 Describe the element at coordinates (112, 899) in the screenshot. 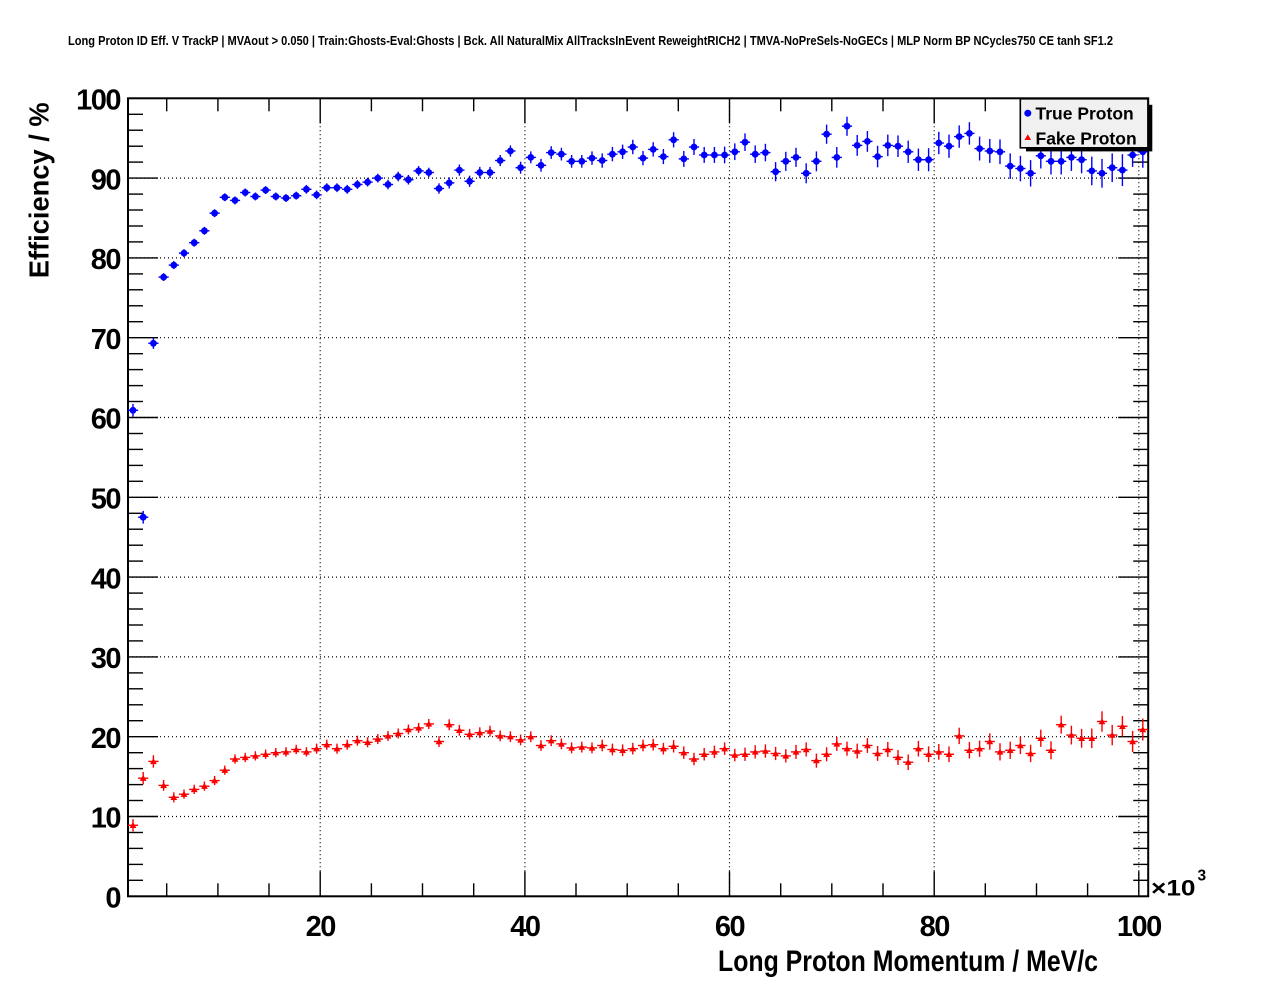

I see `svg-text: 0` at that location.